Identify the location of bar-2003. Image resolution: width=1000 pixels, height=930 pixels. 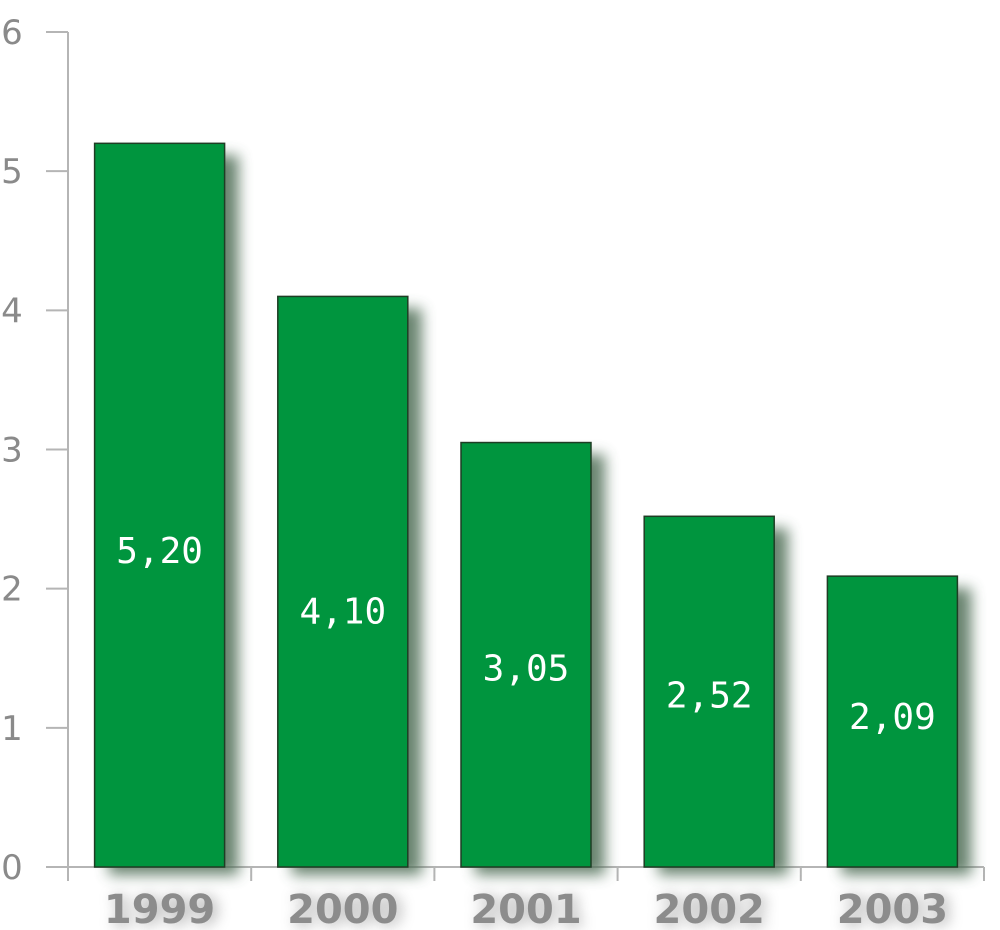
(892, 721).